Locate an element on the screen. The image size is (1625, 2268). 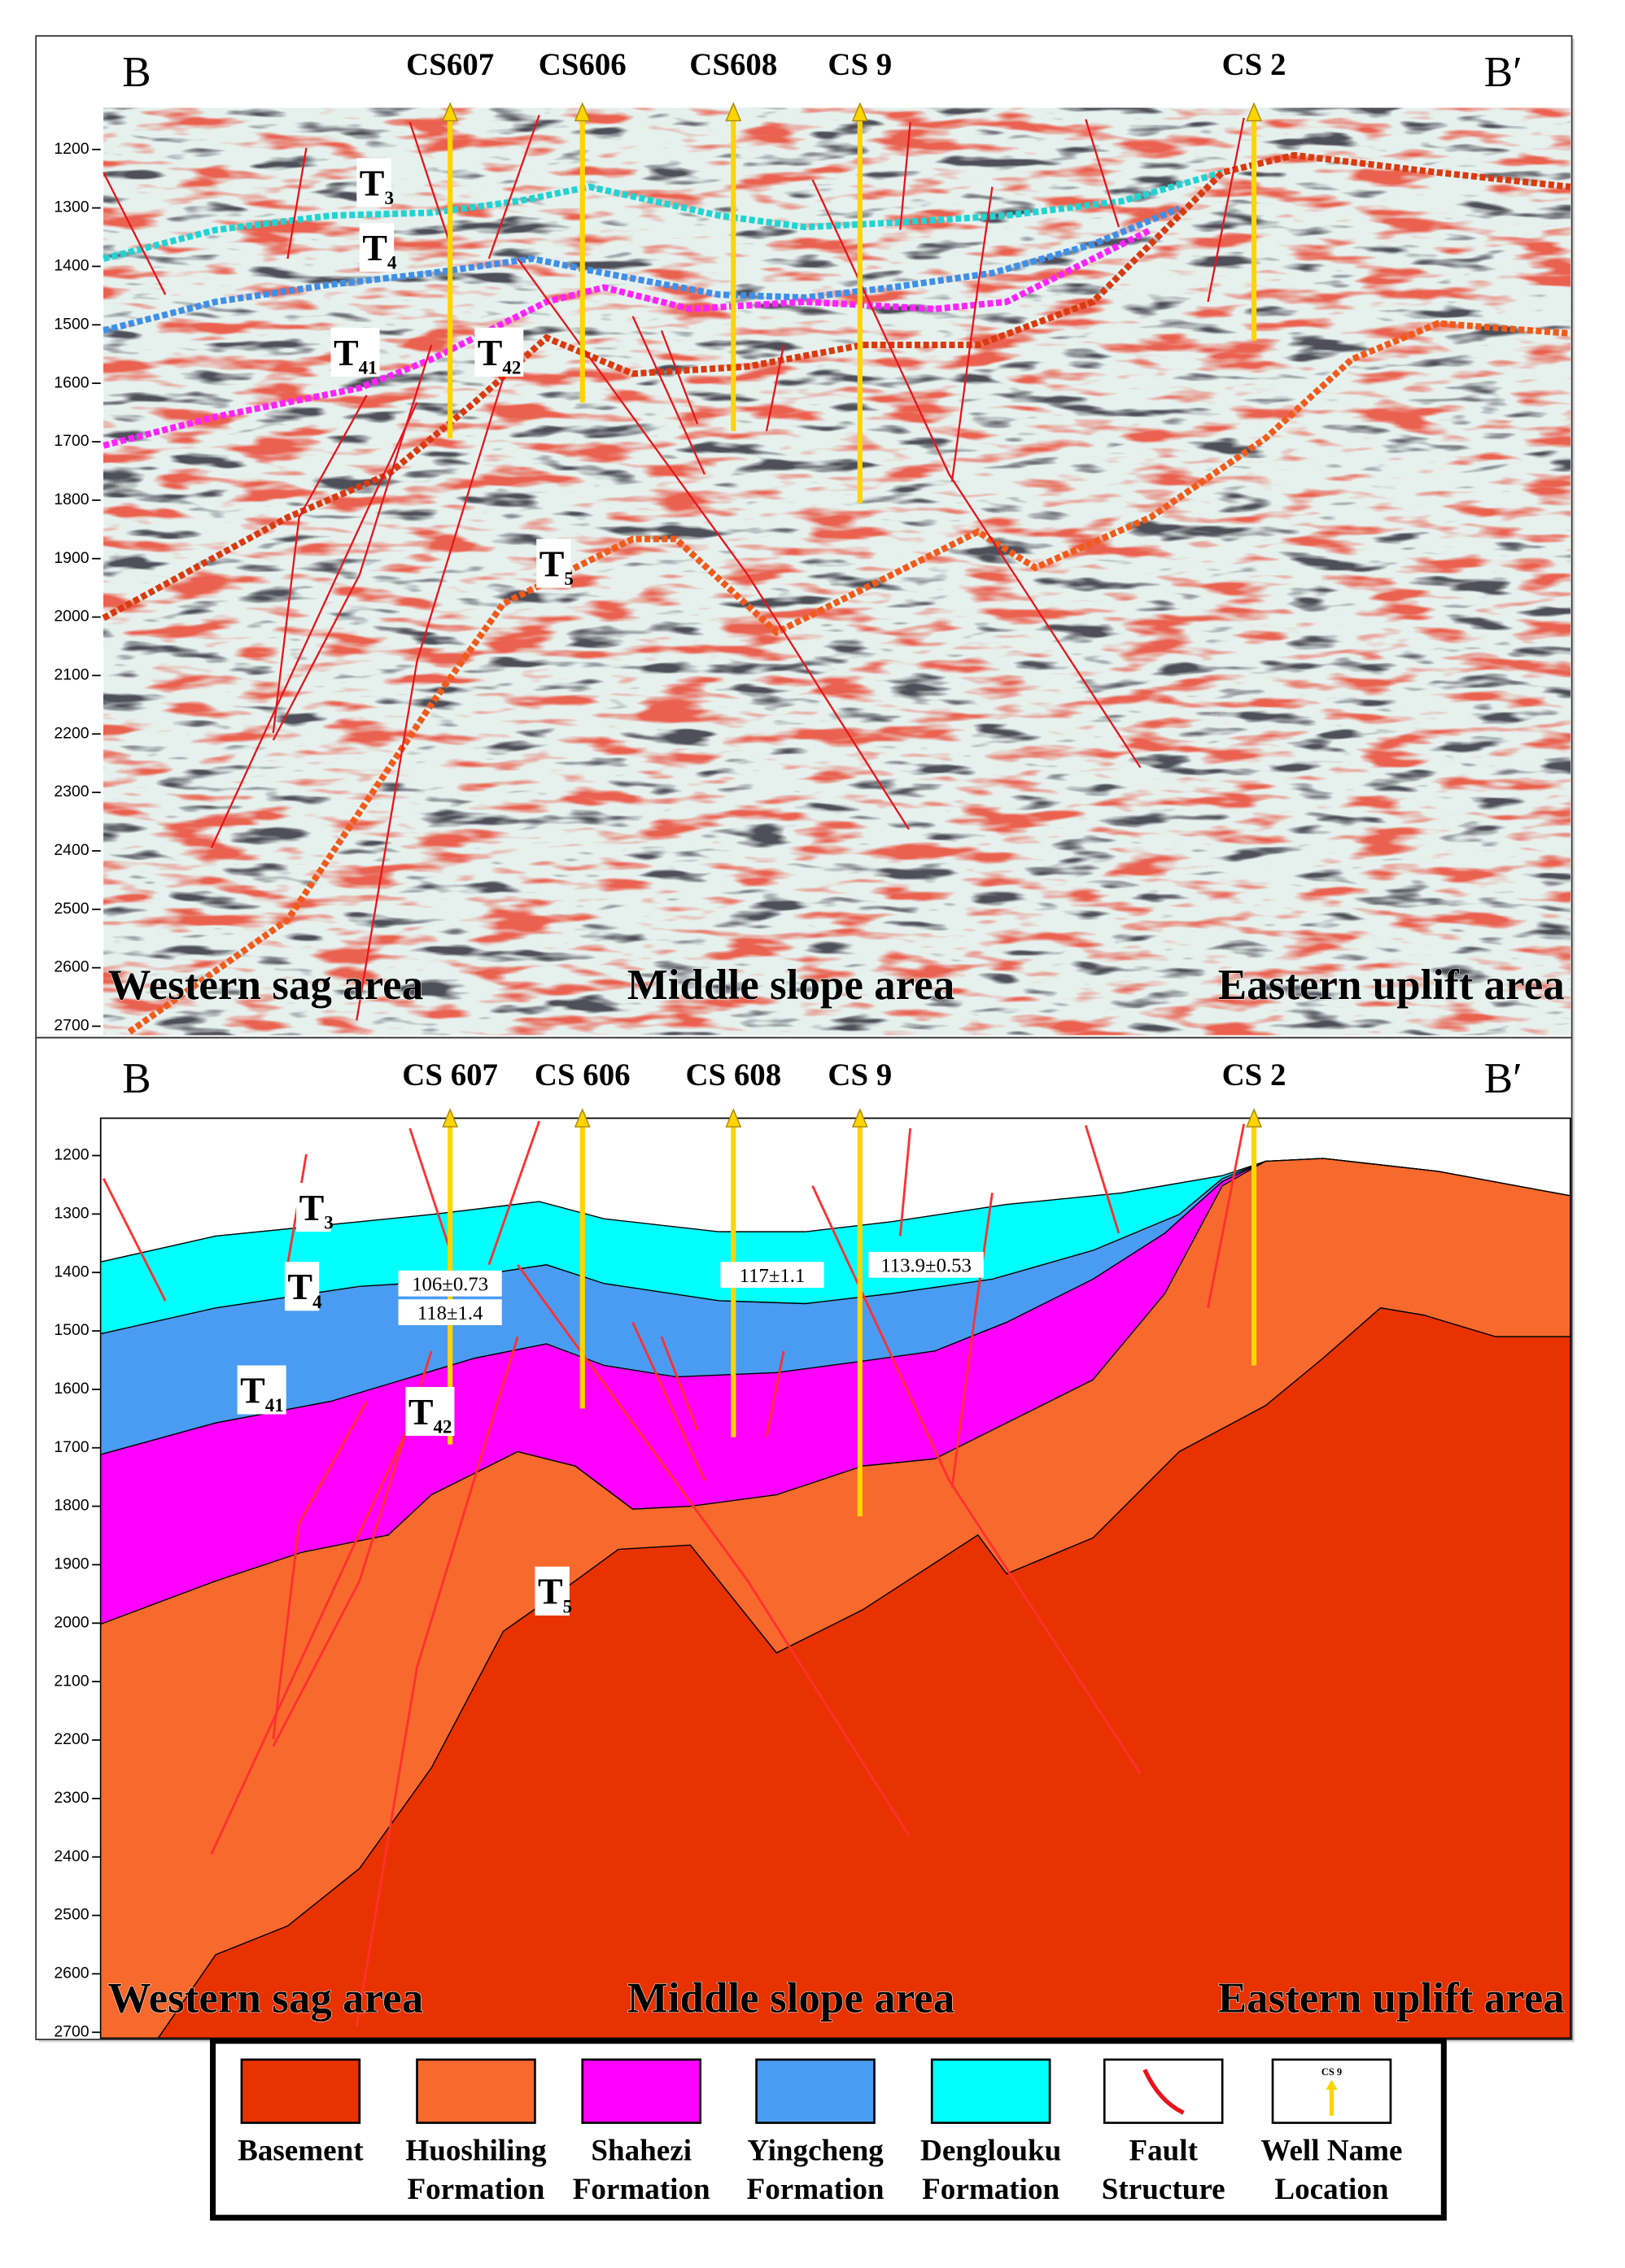
horizon-subscript: 42 is located at coordinates (511, 367).